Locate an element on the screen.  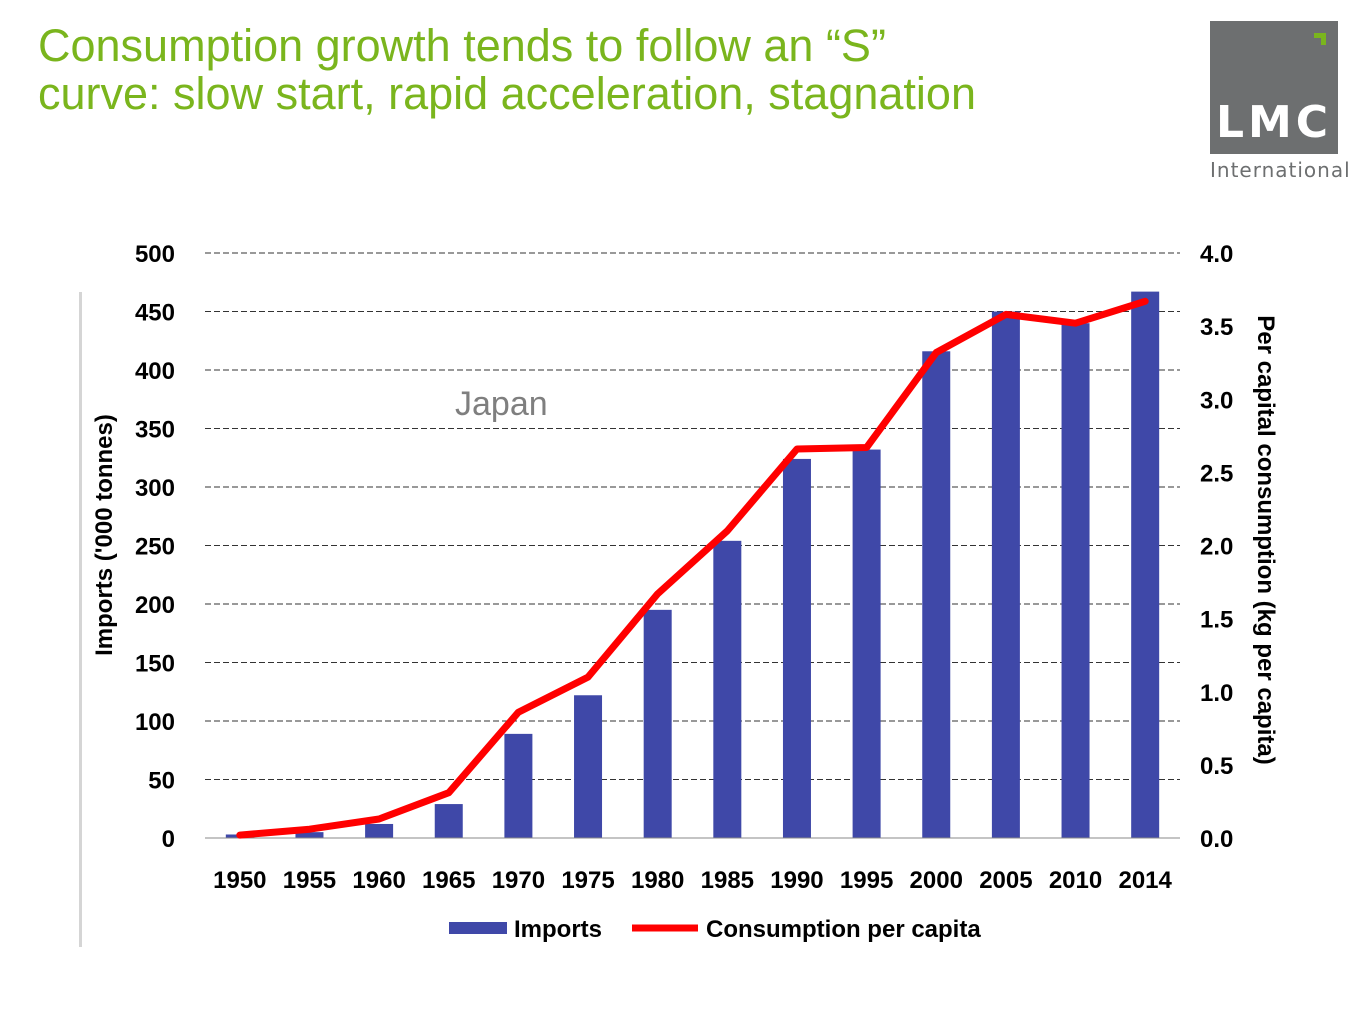
x-tick-label: 1960 is located at coordinates (378, 880).